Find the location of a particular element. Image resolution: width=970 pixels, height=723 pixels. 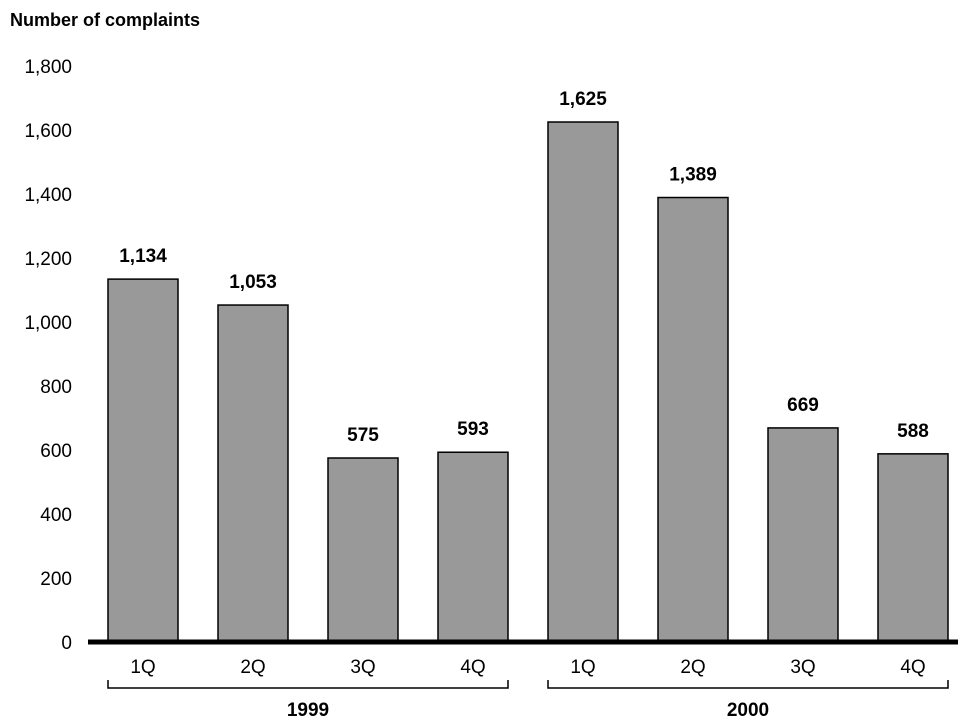

y-tick-label: 1,400 is located at coordinates (48, 195).